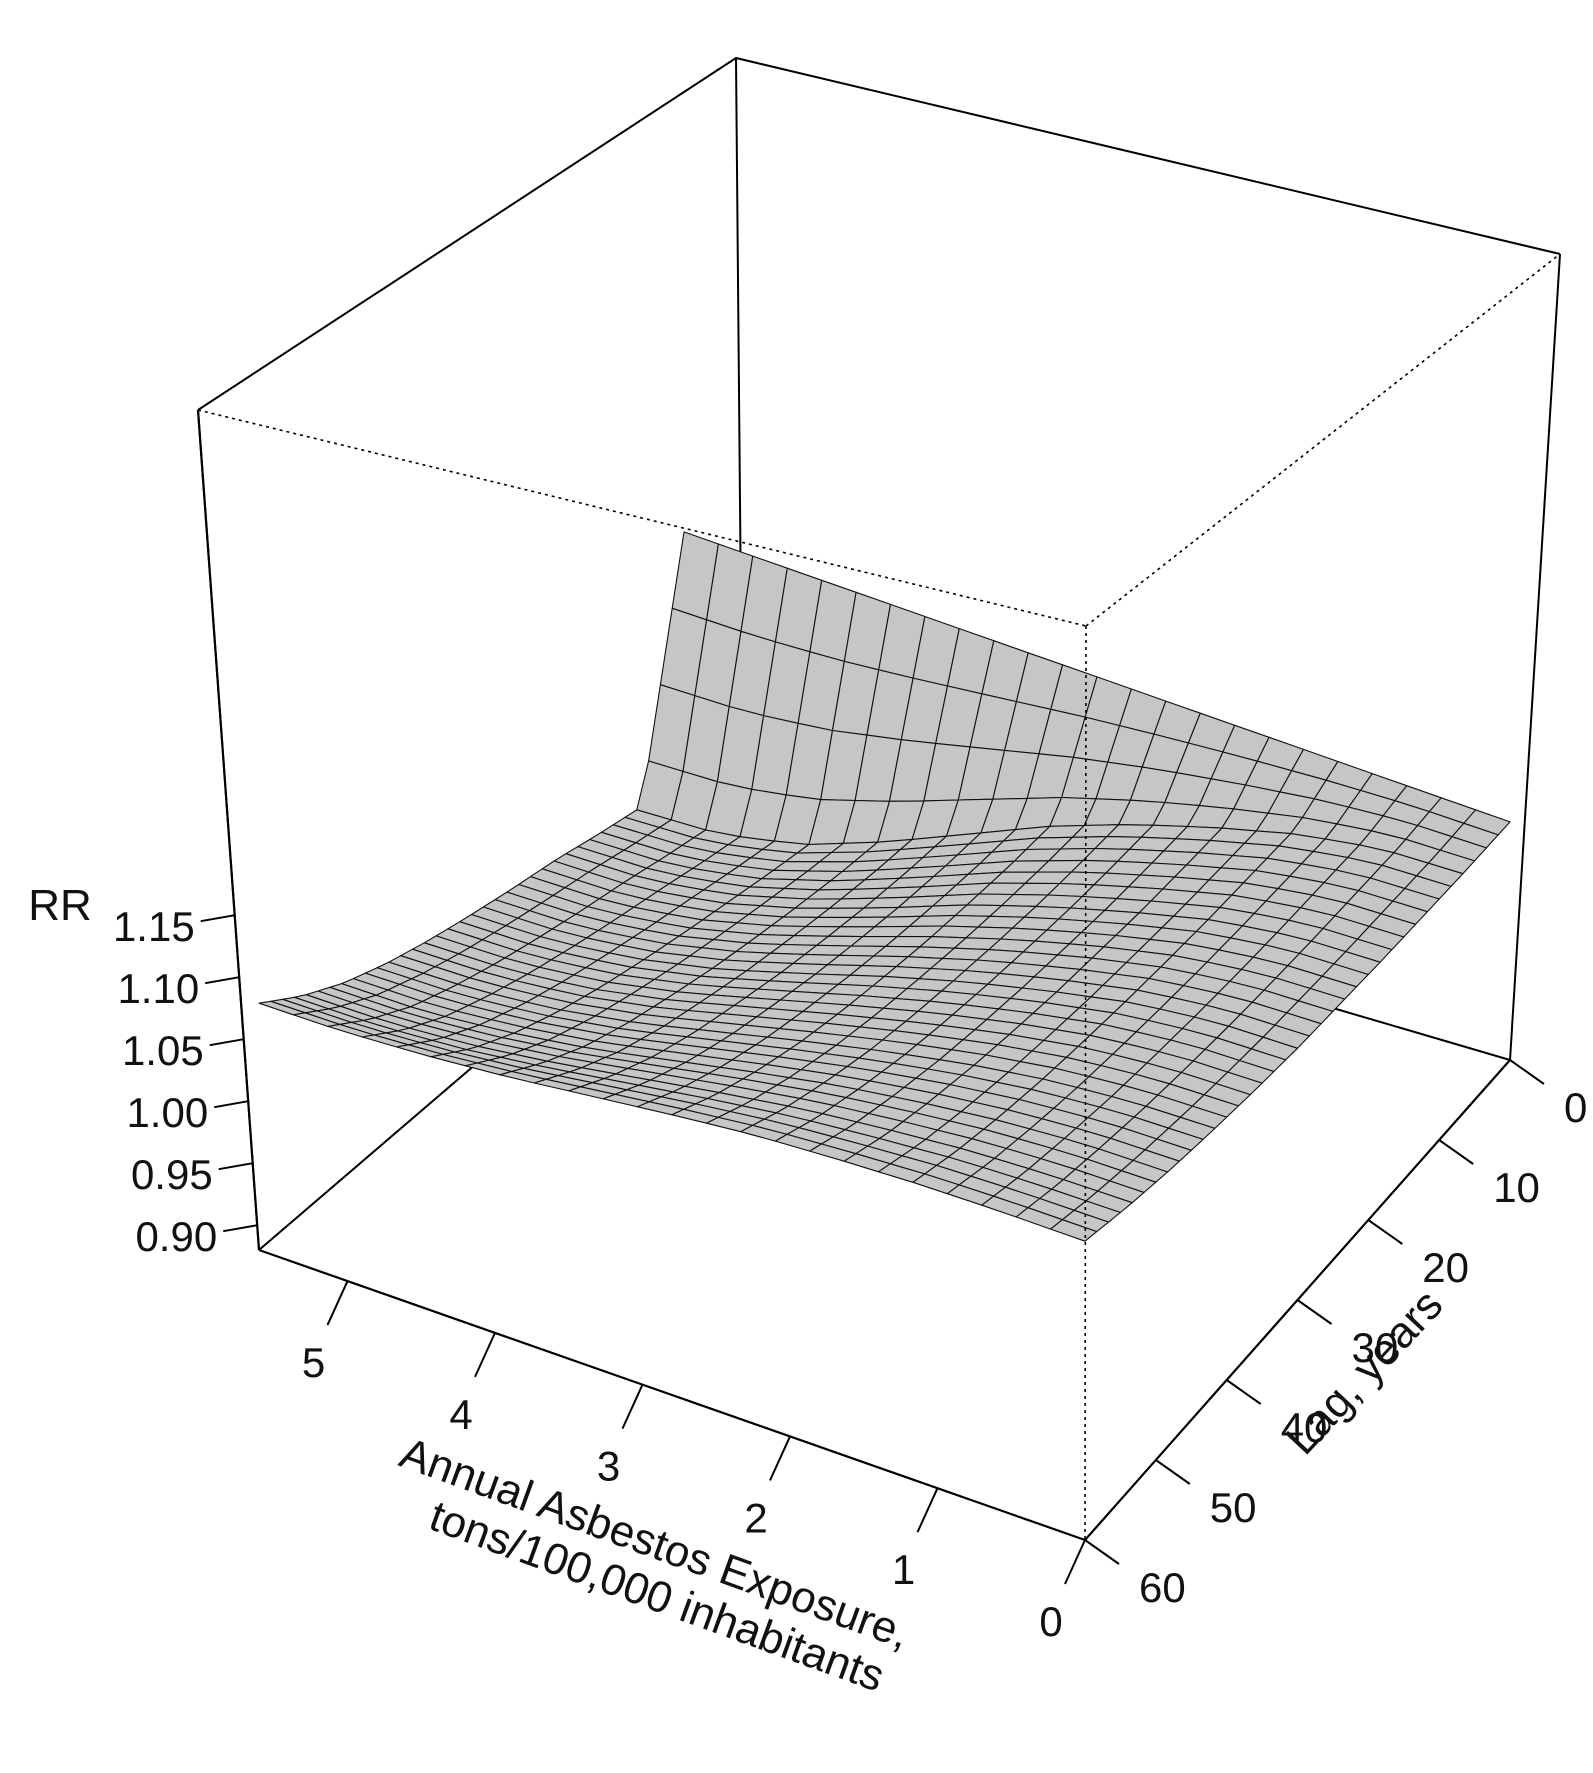 The height and width of the screenshot is (1773, 1593). I want to click on y-tick-label: 10, so click(1516, 1187).